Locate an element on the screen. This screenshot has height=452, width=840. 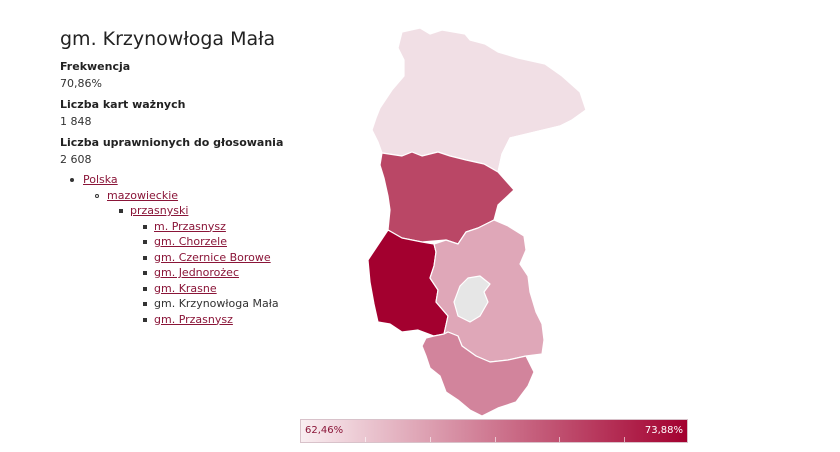
tree-item-country: Polska is located at coordinates (169, 180).